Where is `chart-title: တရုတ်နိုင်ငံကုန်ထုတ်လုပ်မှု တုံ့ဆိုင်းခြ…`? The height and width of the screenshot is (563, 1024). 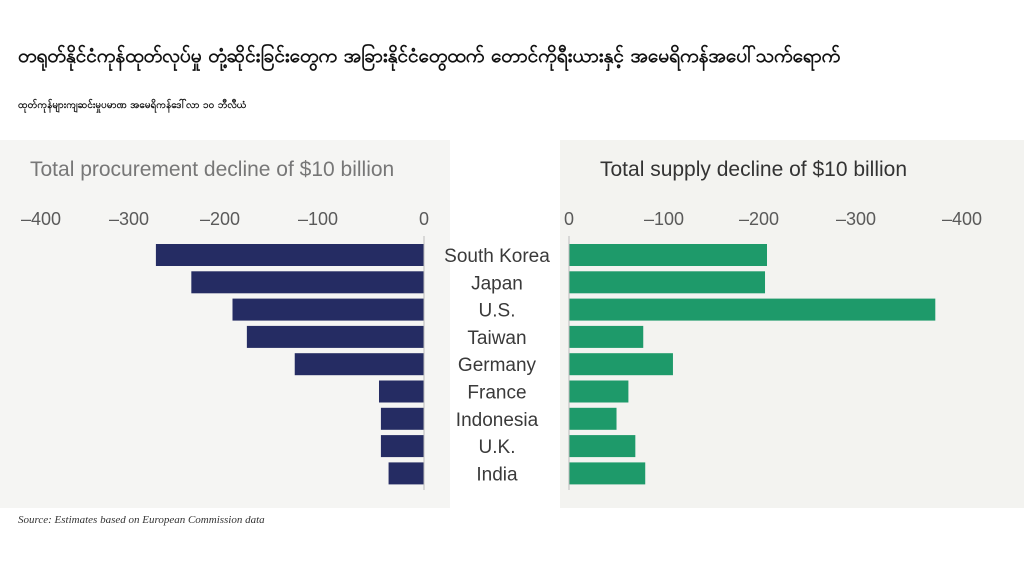 chart-title: တရုတ်နိုင်ငံကုန်ထုတ်လုပ်မှု တုံ့ဆိုင်းခြ… is located at coordinates (429, 56).